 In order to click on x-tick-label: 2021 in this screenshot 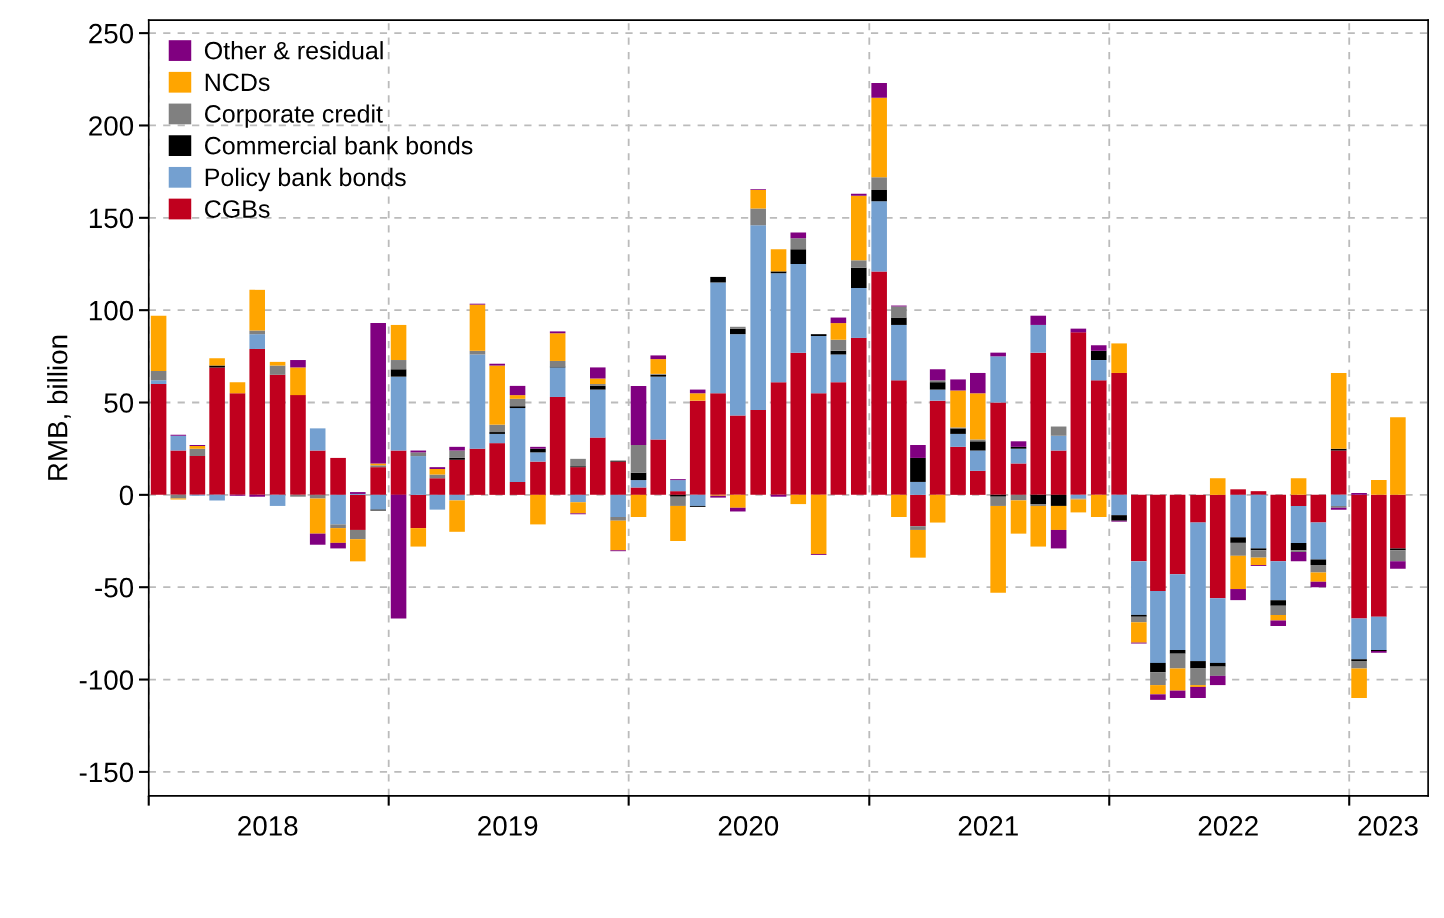, I will do `click(988, 826)`.